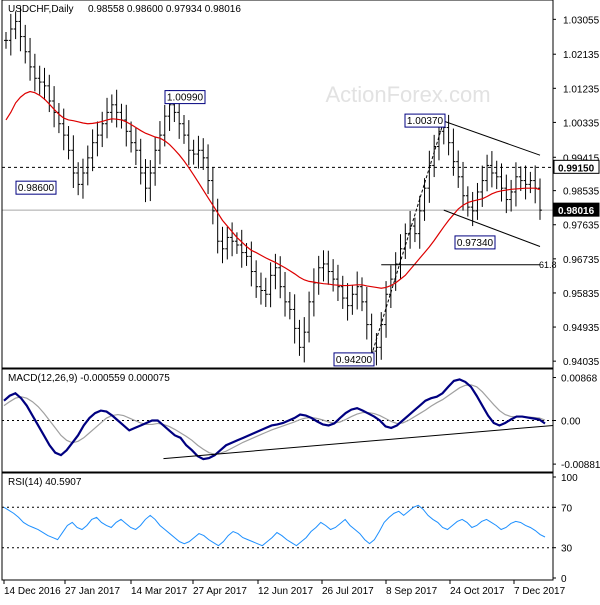 This screenshot has height=605, width=600. I want to click on macd-signal-line, so click(274, 419).